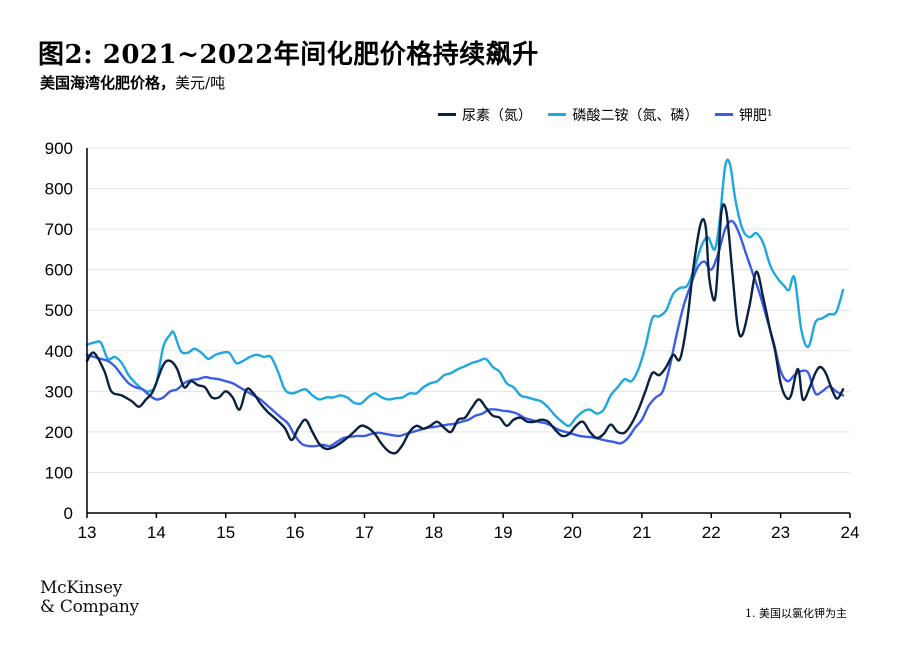 This screenshot has height=662, width=900. I want to click on subtitle-unit: 美元/吨, so click(200, 83).